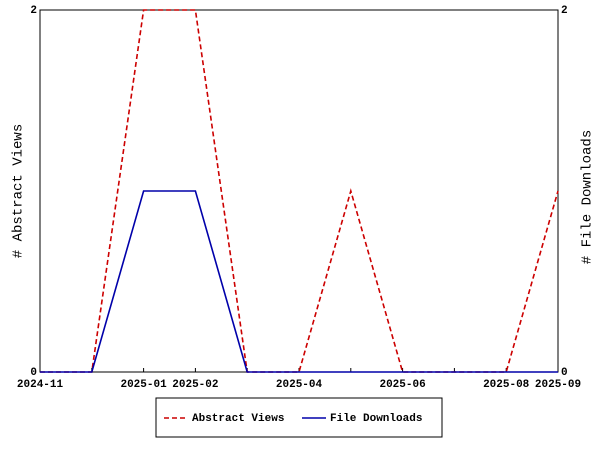  I want to click on y2-tick-label: 0, so click(564, 373).